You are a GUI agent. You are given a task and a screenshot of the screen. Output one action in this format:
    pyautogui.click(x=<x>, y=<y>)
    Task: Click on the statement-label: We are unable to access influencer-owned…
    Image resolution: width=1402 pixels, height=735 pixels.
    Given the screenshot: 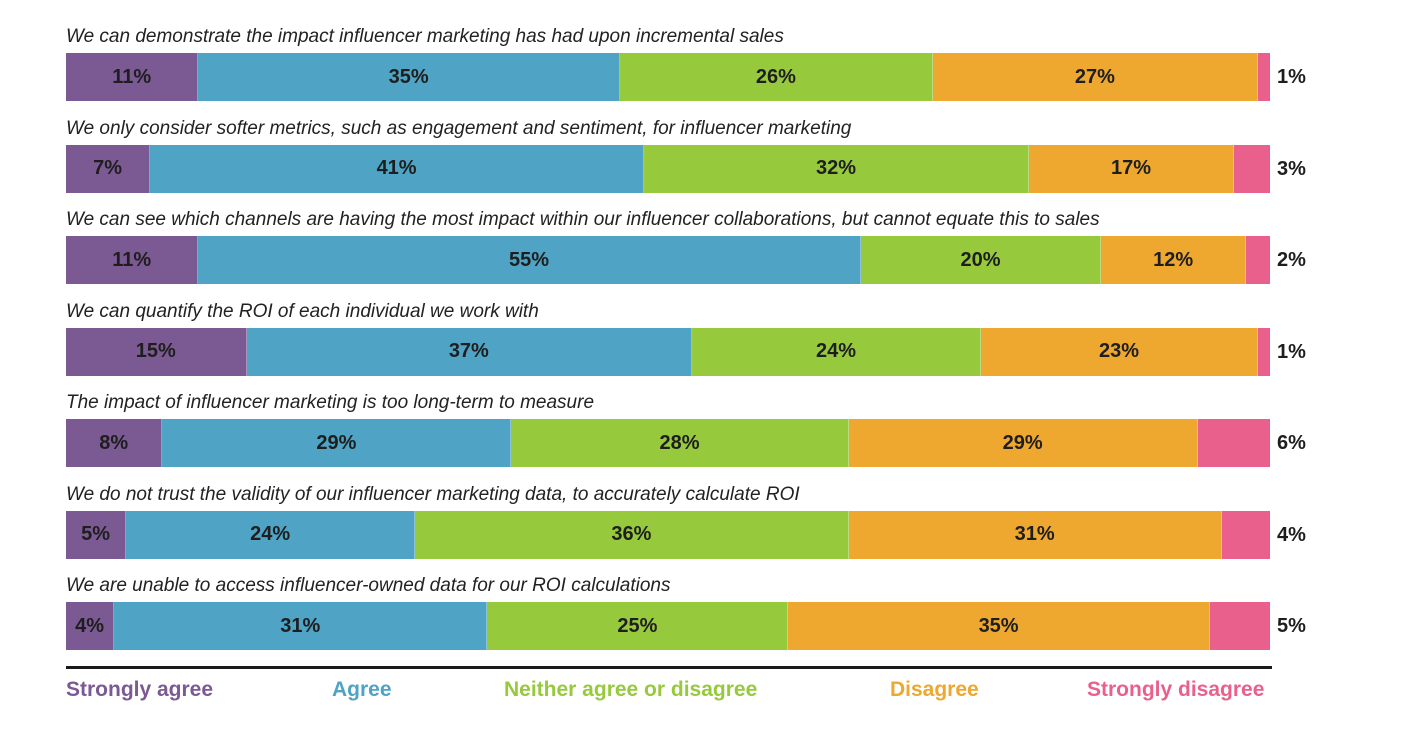 What is the action you would take?
    pyautogui.click(x=368, y=585)
    